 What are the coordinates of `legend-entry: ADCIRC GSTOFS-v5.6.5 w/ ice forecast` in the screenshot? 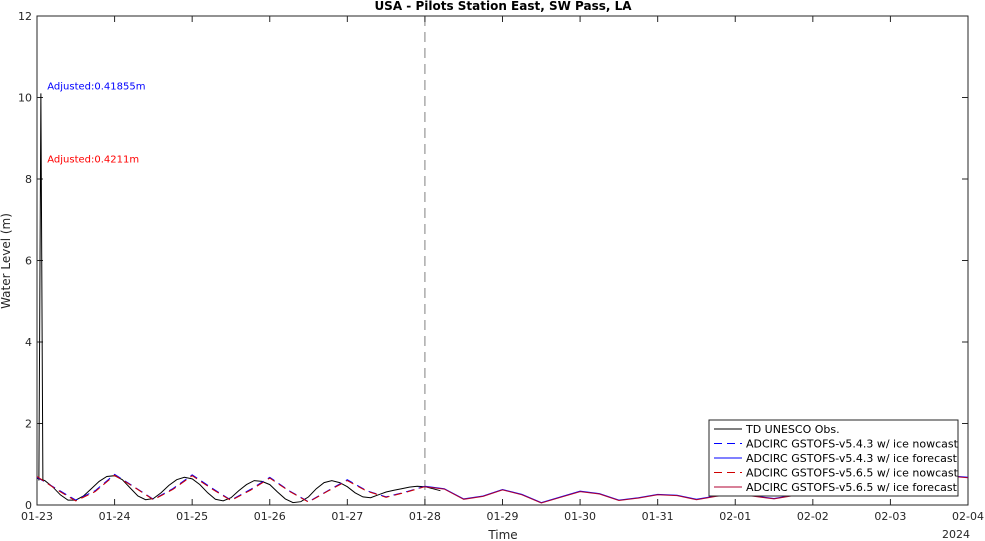 It's located at (852, 487).